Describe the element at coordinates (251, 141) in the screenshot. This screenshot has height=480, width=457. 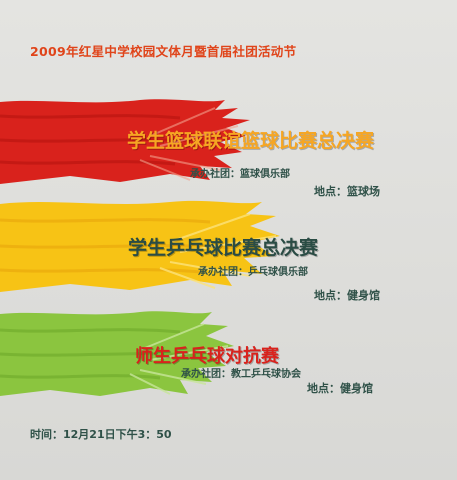
I see `event-1-title: 学生篮球联谊篮球比赛总决赛` at that location.